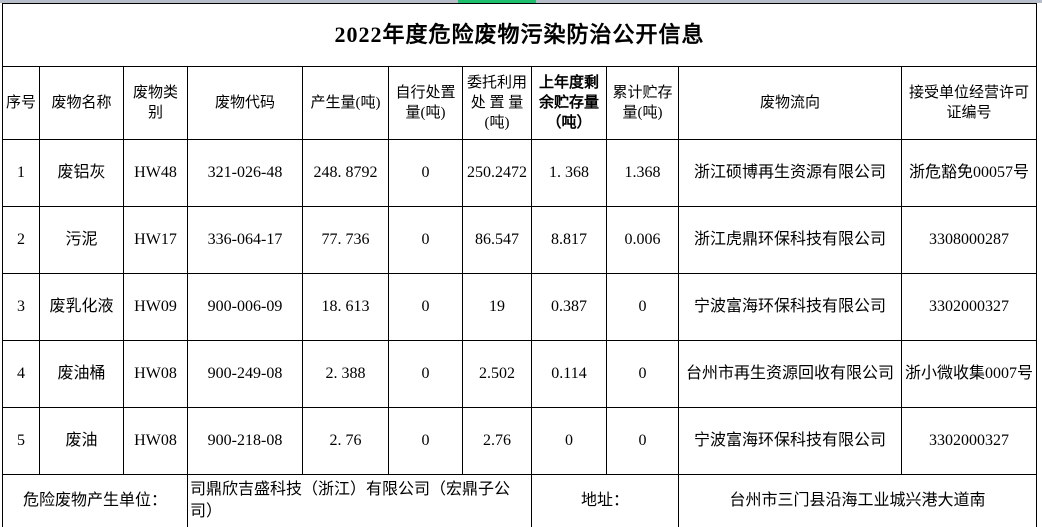 The image size is (1042, 527). I want to click on header-cell-waste-destination: 废物流向, so click(790, 103).